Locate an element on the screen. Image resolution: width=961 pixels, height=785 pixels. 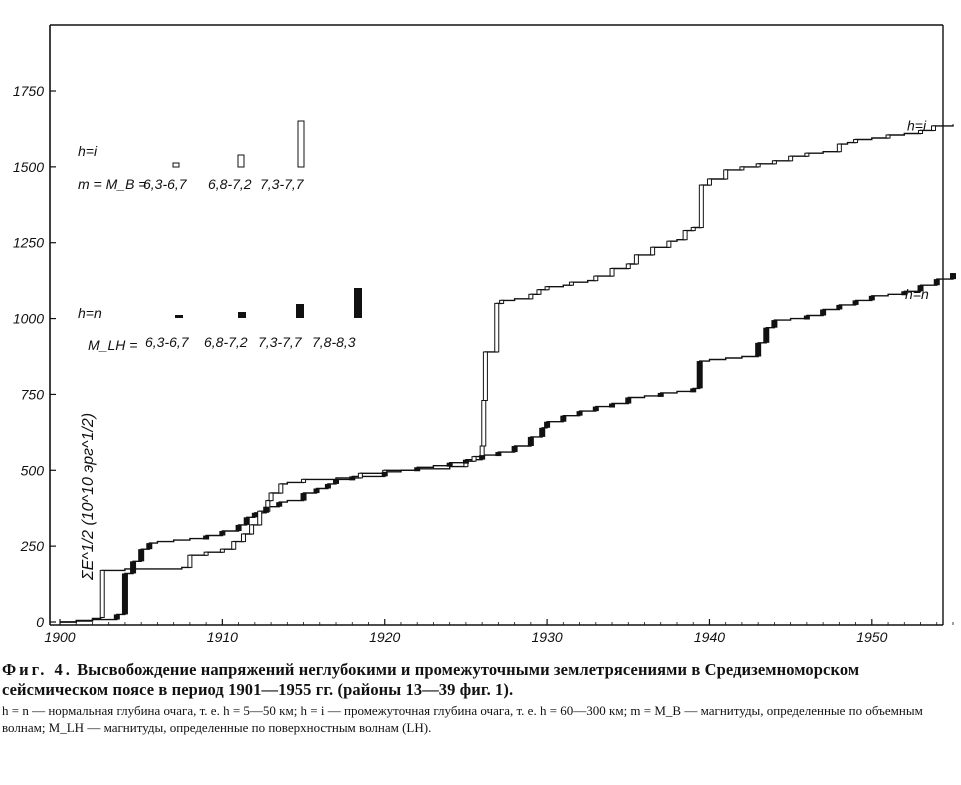
caption-label: Фиг. 4. is located at coordinates (37, 669).